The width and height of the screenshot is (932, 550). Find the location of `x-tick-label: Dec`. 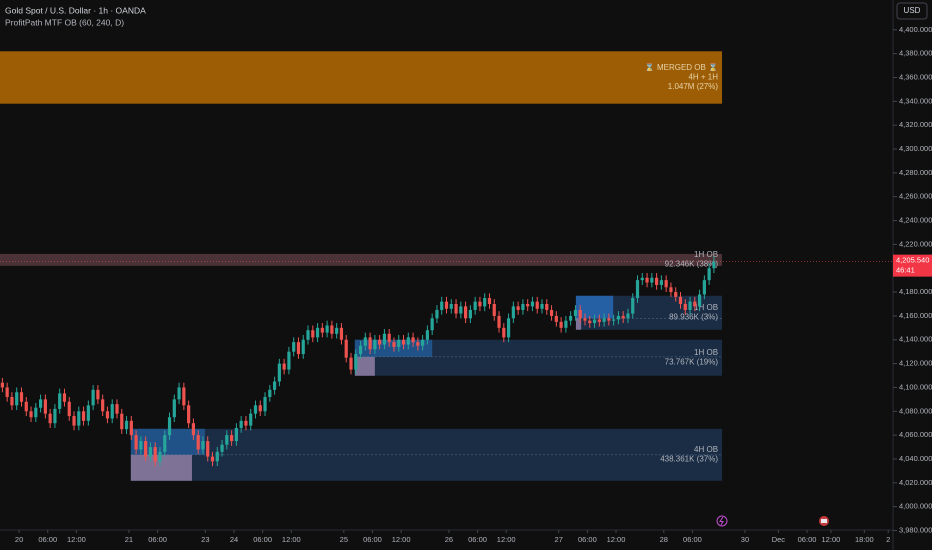

x-tick-label: Dec is located at coordinates (779, 539).